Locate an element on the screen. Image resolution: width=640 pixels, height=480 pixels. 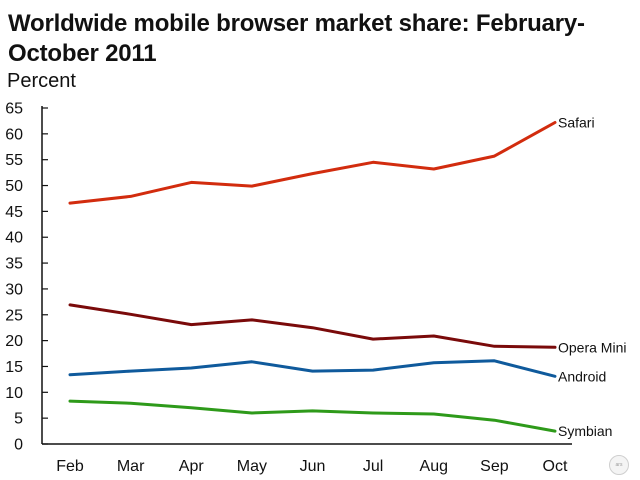
series-line-opera-mini is located at coordinates (312, 326).